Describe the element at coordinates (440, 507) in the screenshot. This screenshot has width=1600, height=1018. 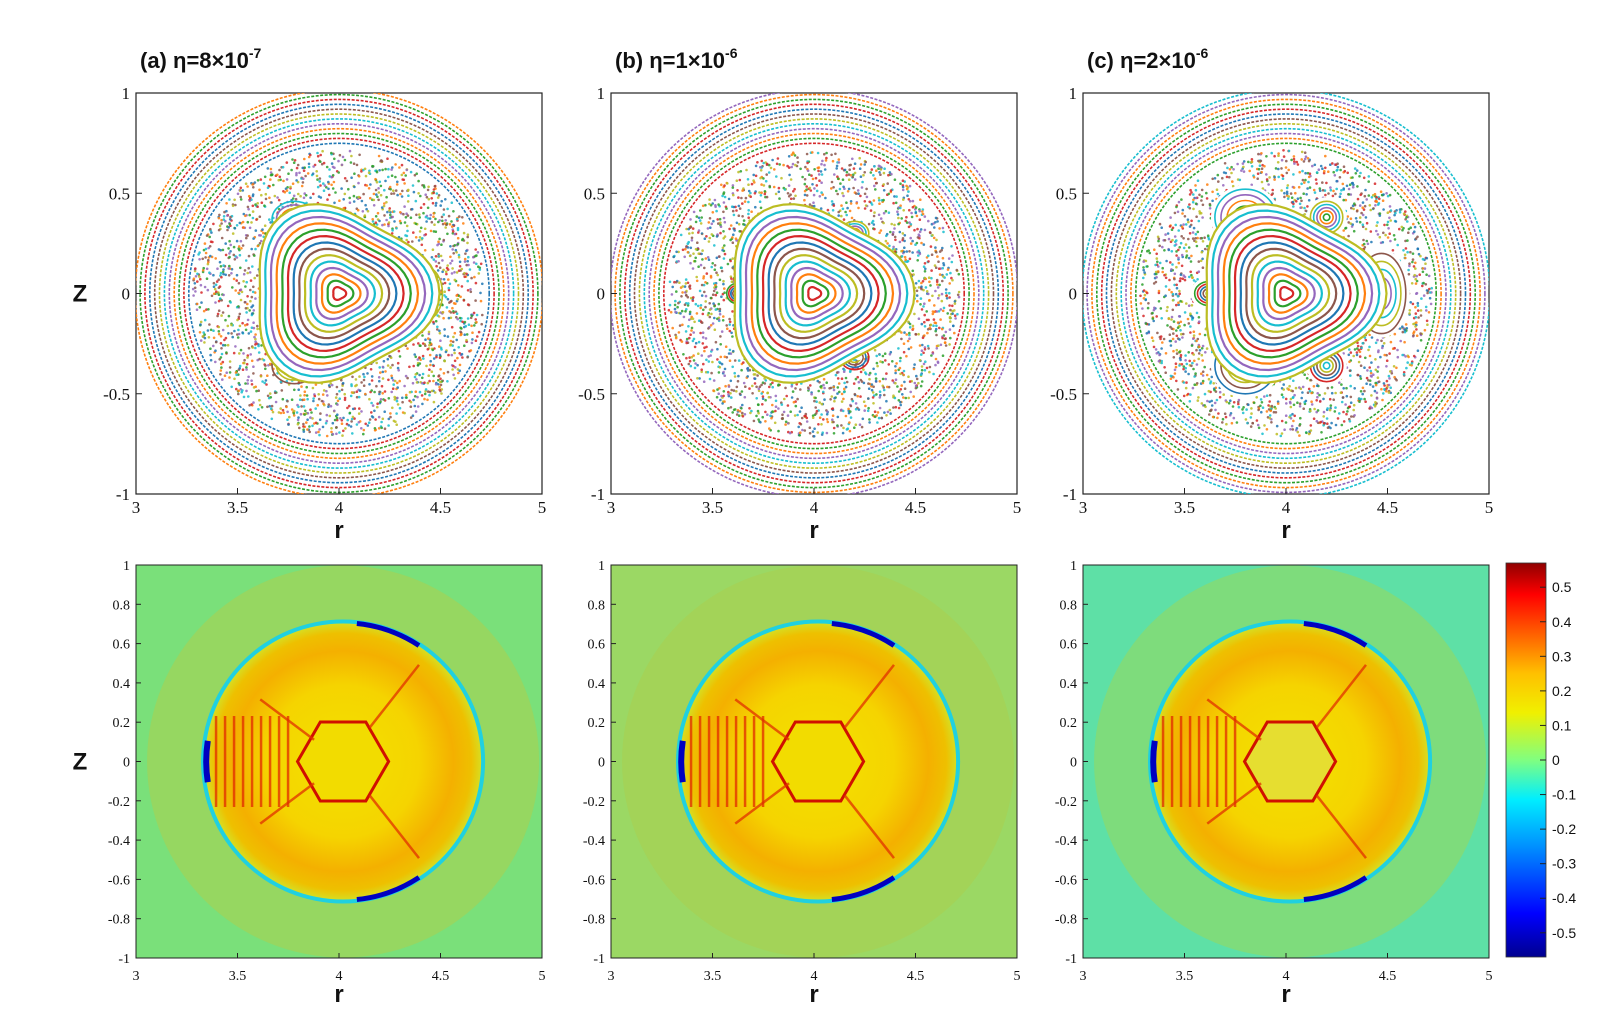
I see `x-tick-label: 4.5` at that location.